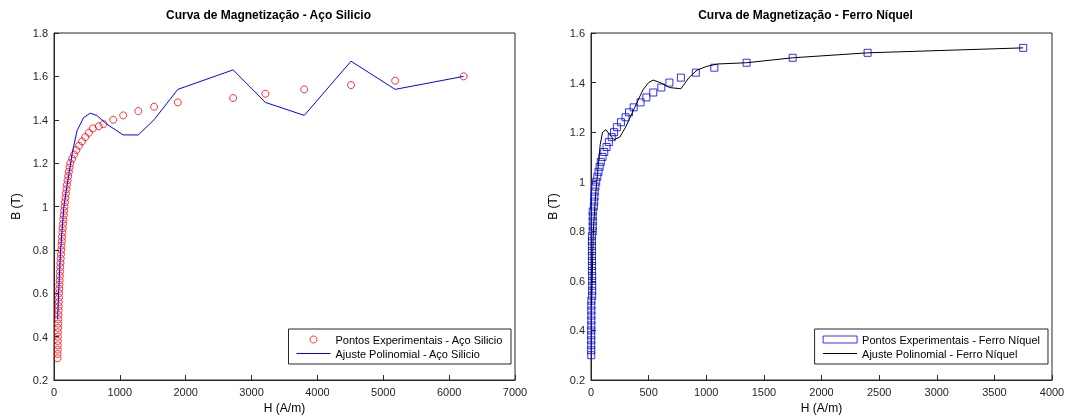 Image resolution: width=1074 pixels, height=419 pixels. What do you see at coordinates (951, 339) in the screenshot?
I see `legend-label: Pontos Experimentais - Ferro Níquel` at bounding box center [951, 339].